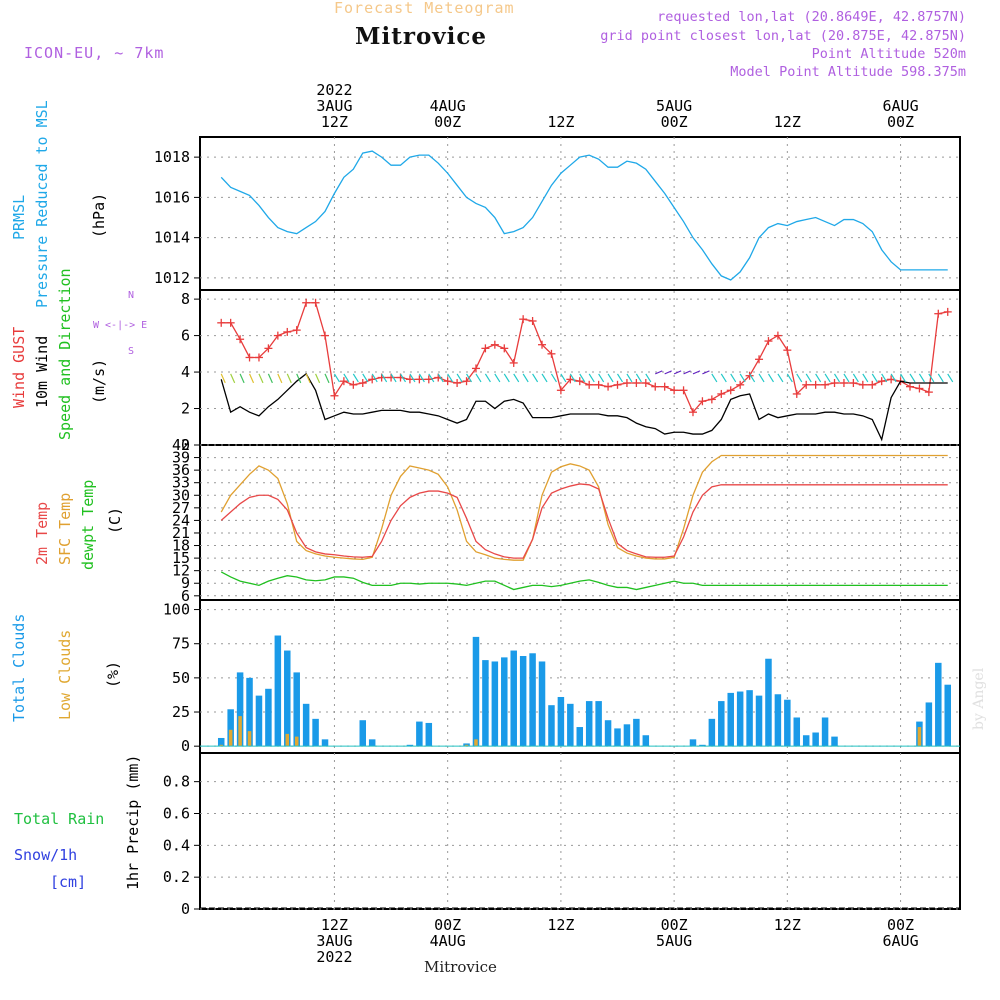  Describe the element at coordinates (900, 941) in the screenshot. I see `bottom-time-label: 6AUG` at that location.